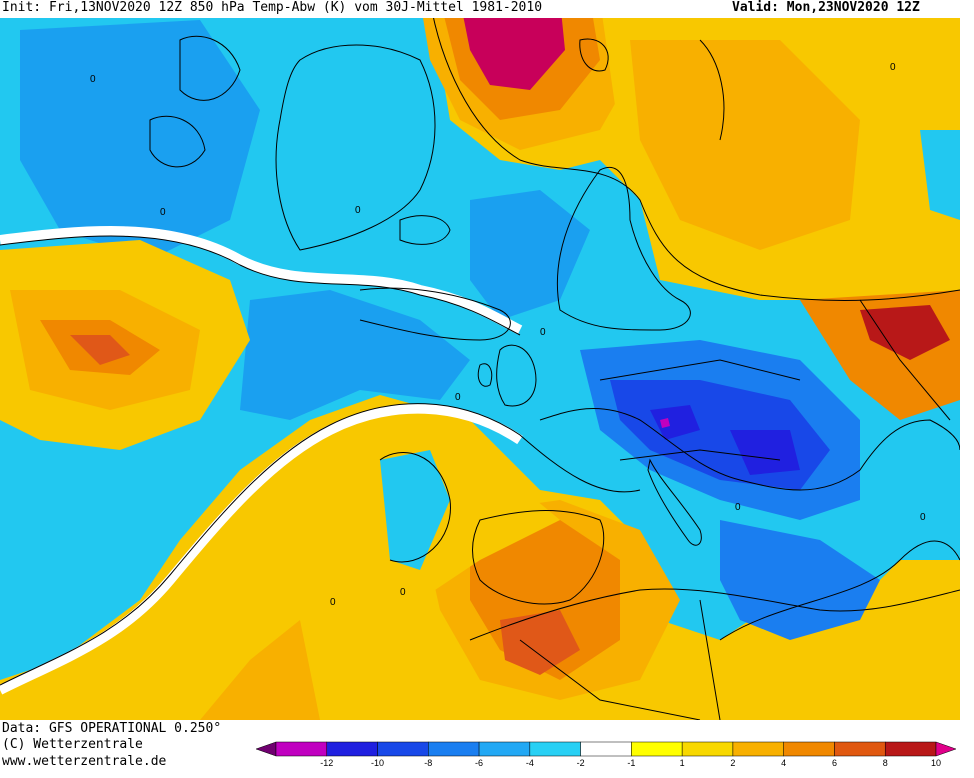 The image size is (974, 778). What do you see at coordinates (260, 670) in the screenshot?
I see `south-atlantic-warm2` at bounding box center [260, 670].